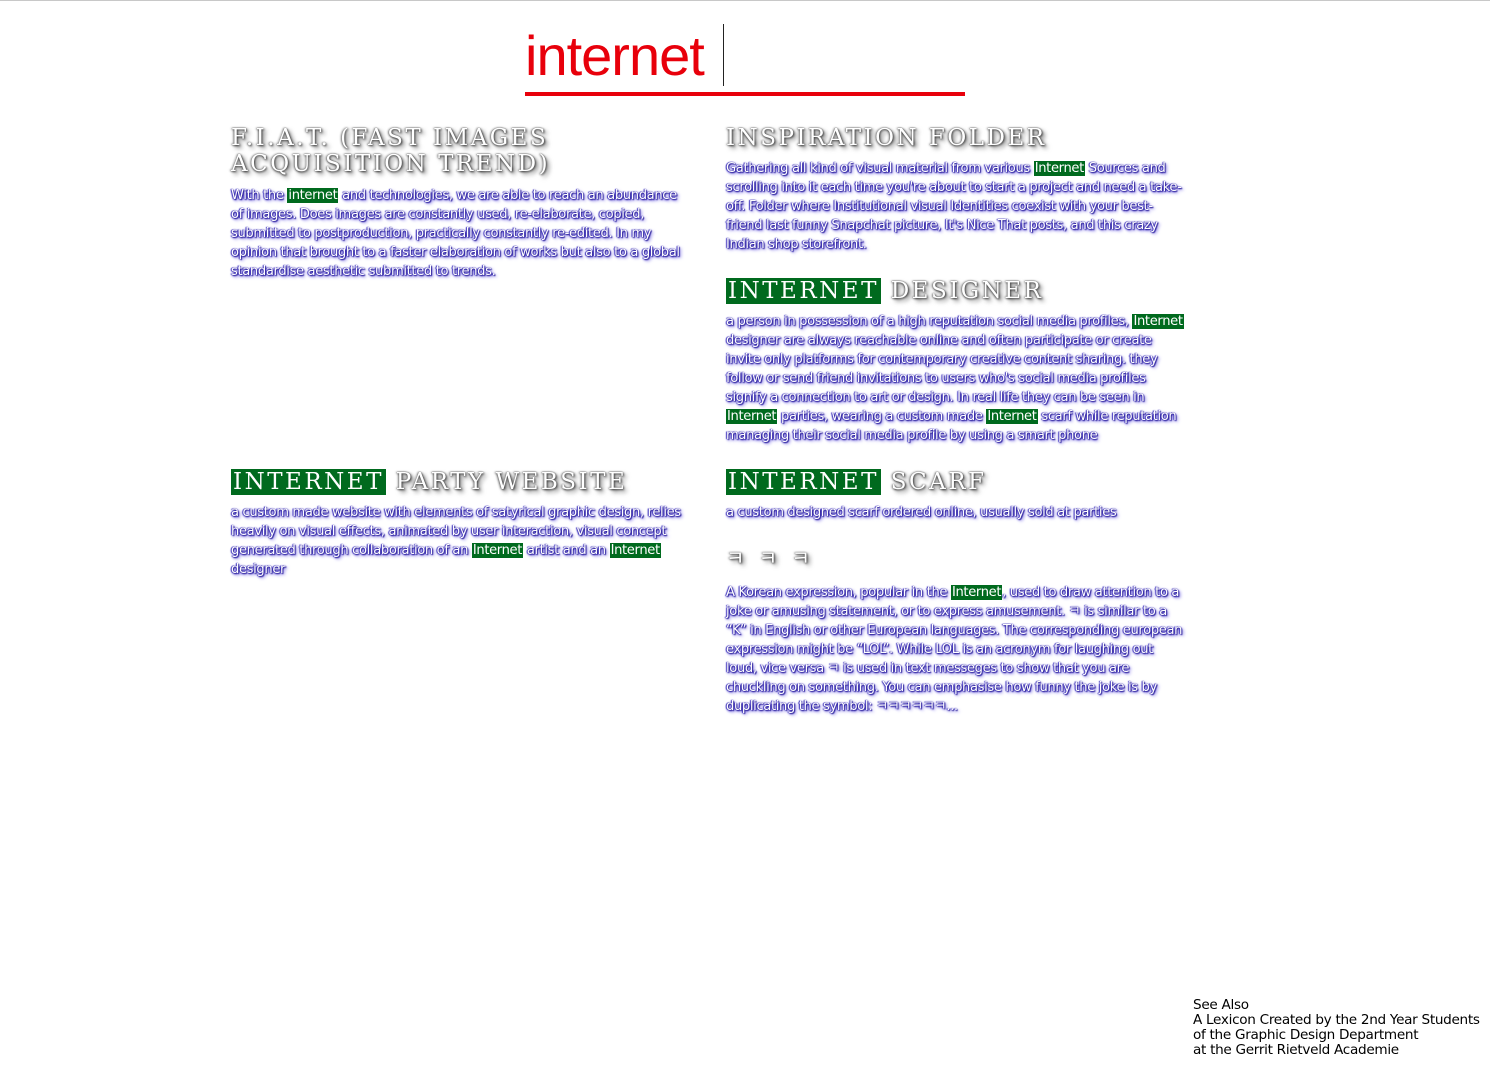 The height and width of the screenshot is (1065, 1490). What do you see at coordinates (391, 151) in the screenshot?
I see `entry-title: F.I.A.T. (Fast images acquisition trend)` at bounding box center [391, 151].